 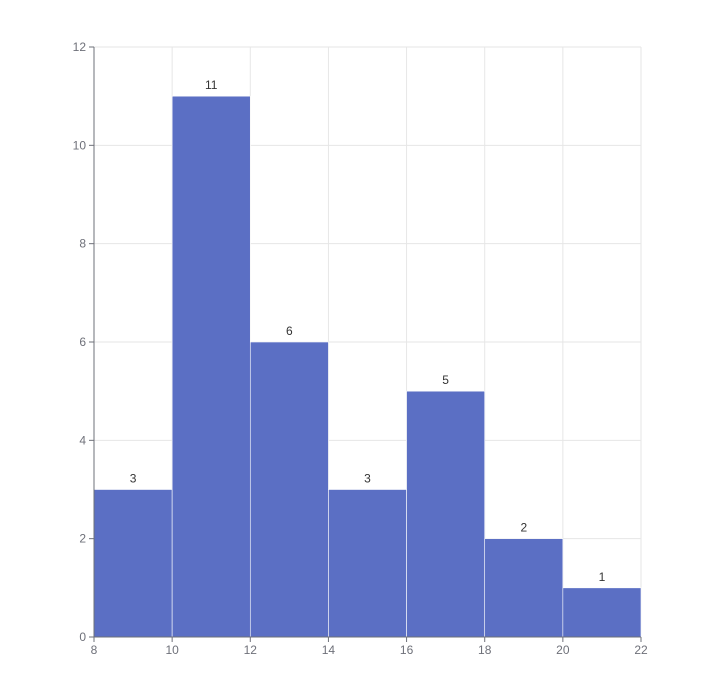 I want to click on y-tick-label: 12, so click(x=80, y=47).